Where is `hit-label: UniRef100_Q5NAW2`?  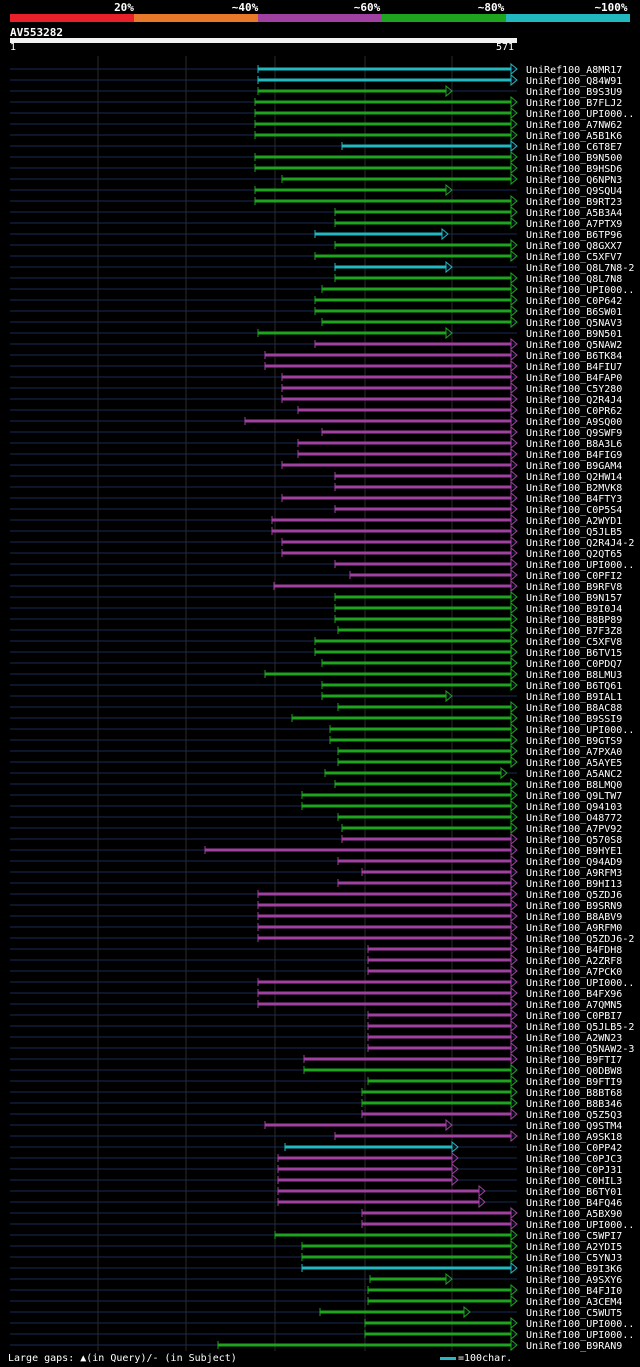
hit-label: UniRef100_Q5NAW2 is located at coordinates (574, 345).